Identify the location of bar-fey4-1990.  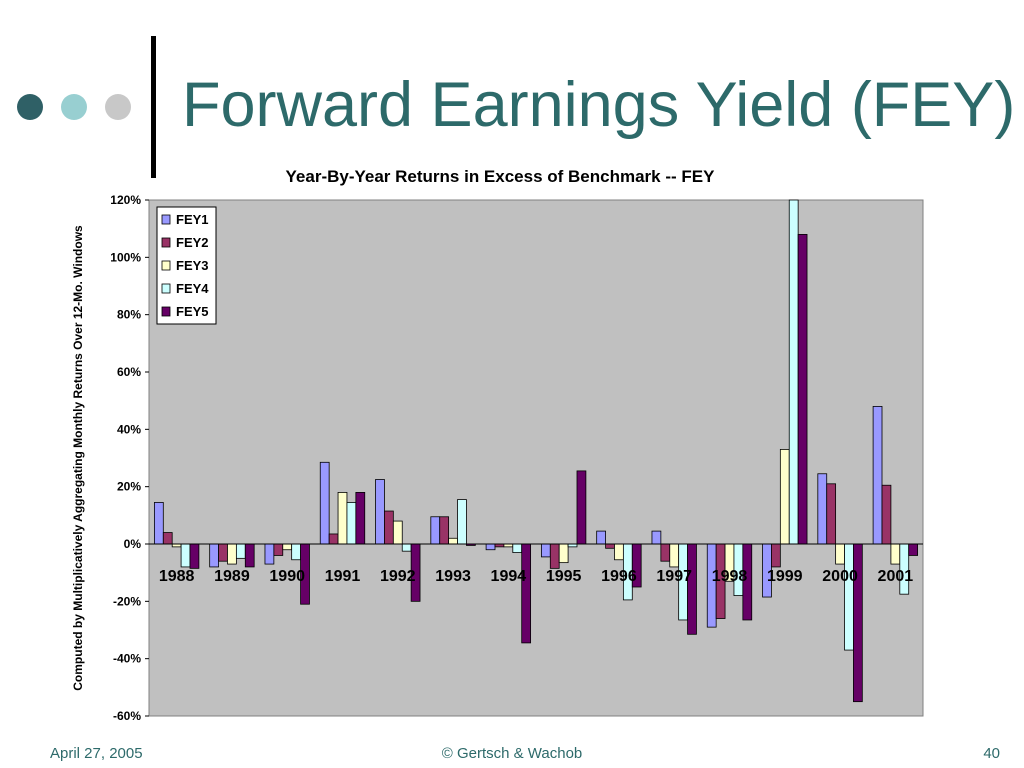
(296, 552).